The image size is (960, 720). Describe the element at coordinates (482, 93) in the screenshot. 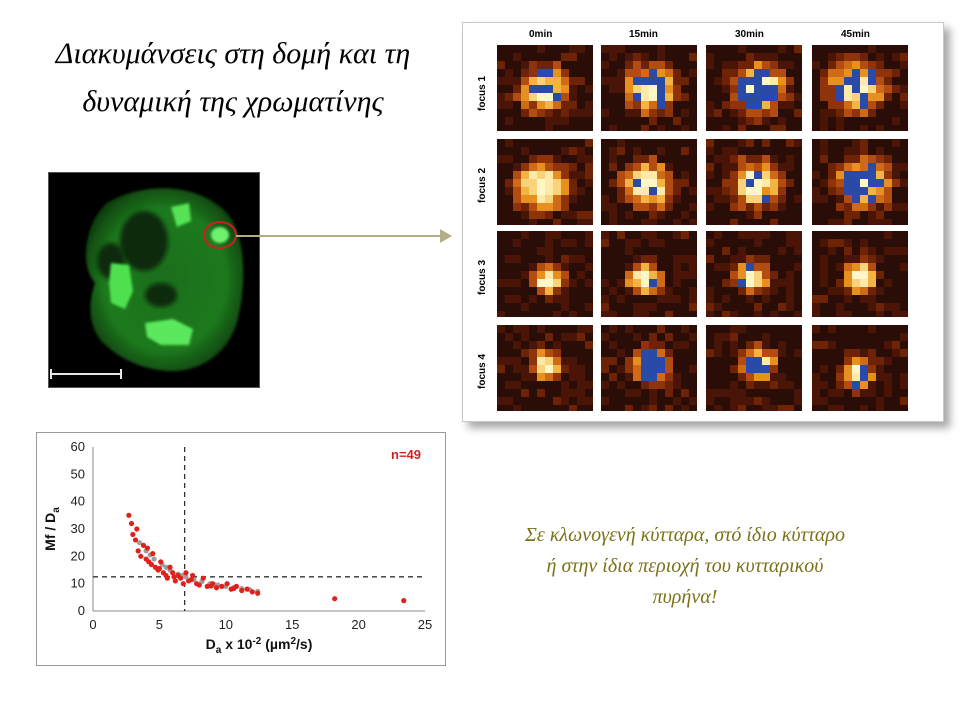

I see `row-header: focus 1` at that location.